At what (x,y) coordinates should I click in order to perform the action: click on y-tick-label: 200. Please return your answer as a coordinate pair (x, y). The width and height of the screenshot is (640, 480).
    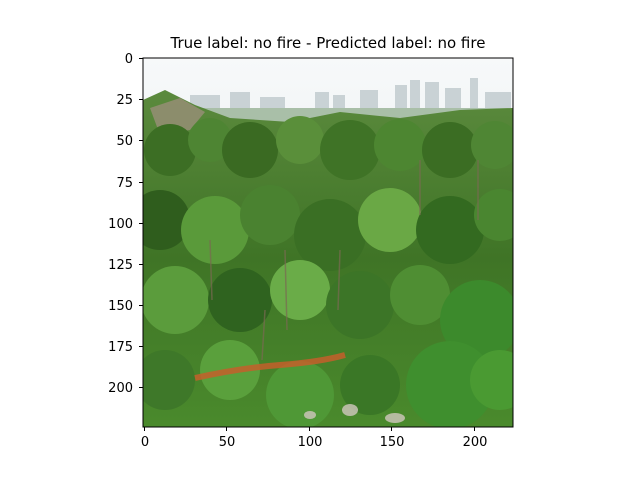
    Looking at the image, I should click on (120, 388).